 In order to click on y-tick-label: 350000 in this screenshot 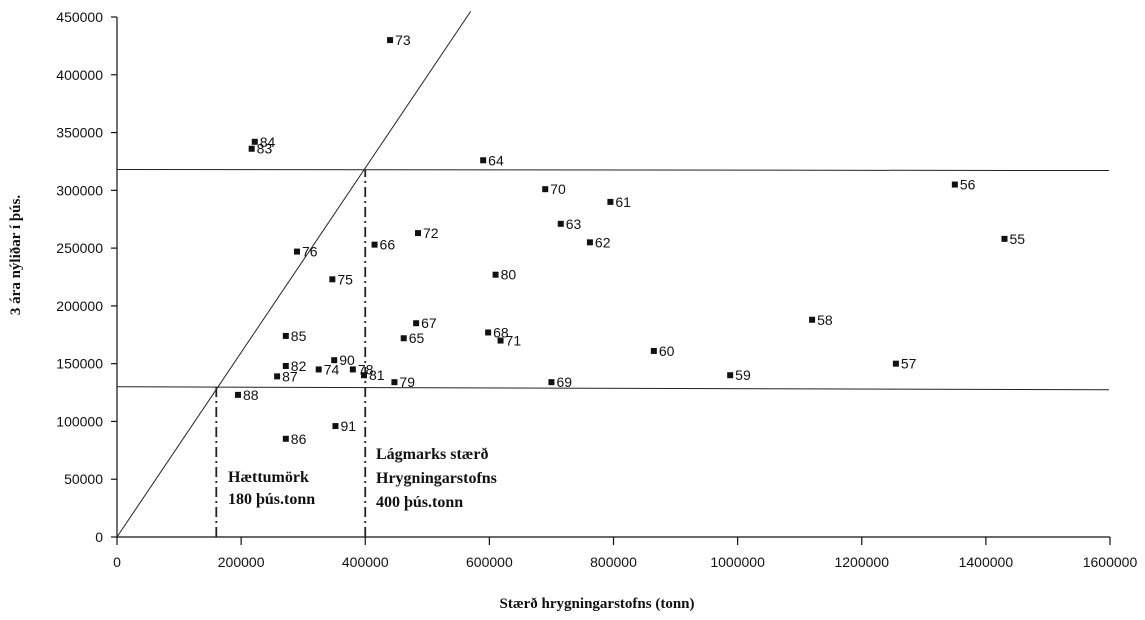, I will do `click(79, 133)`.